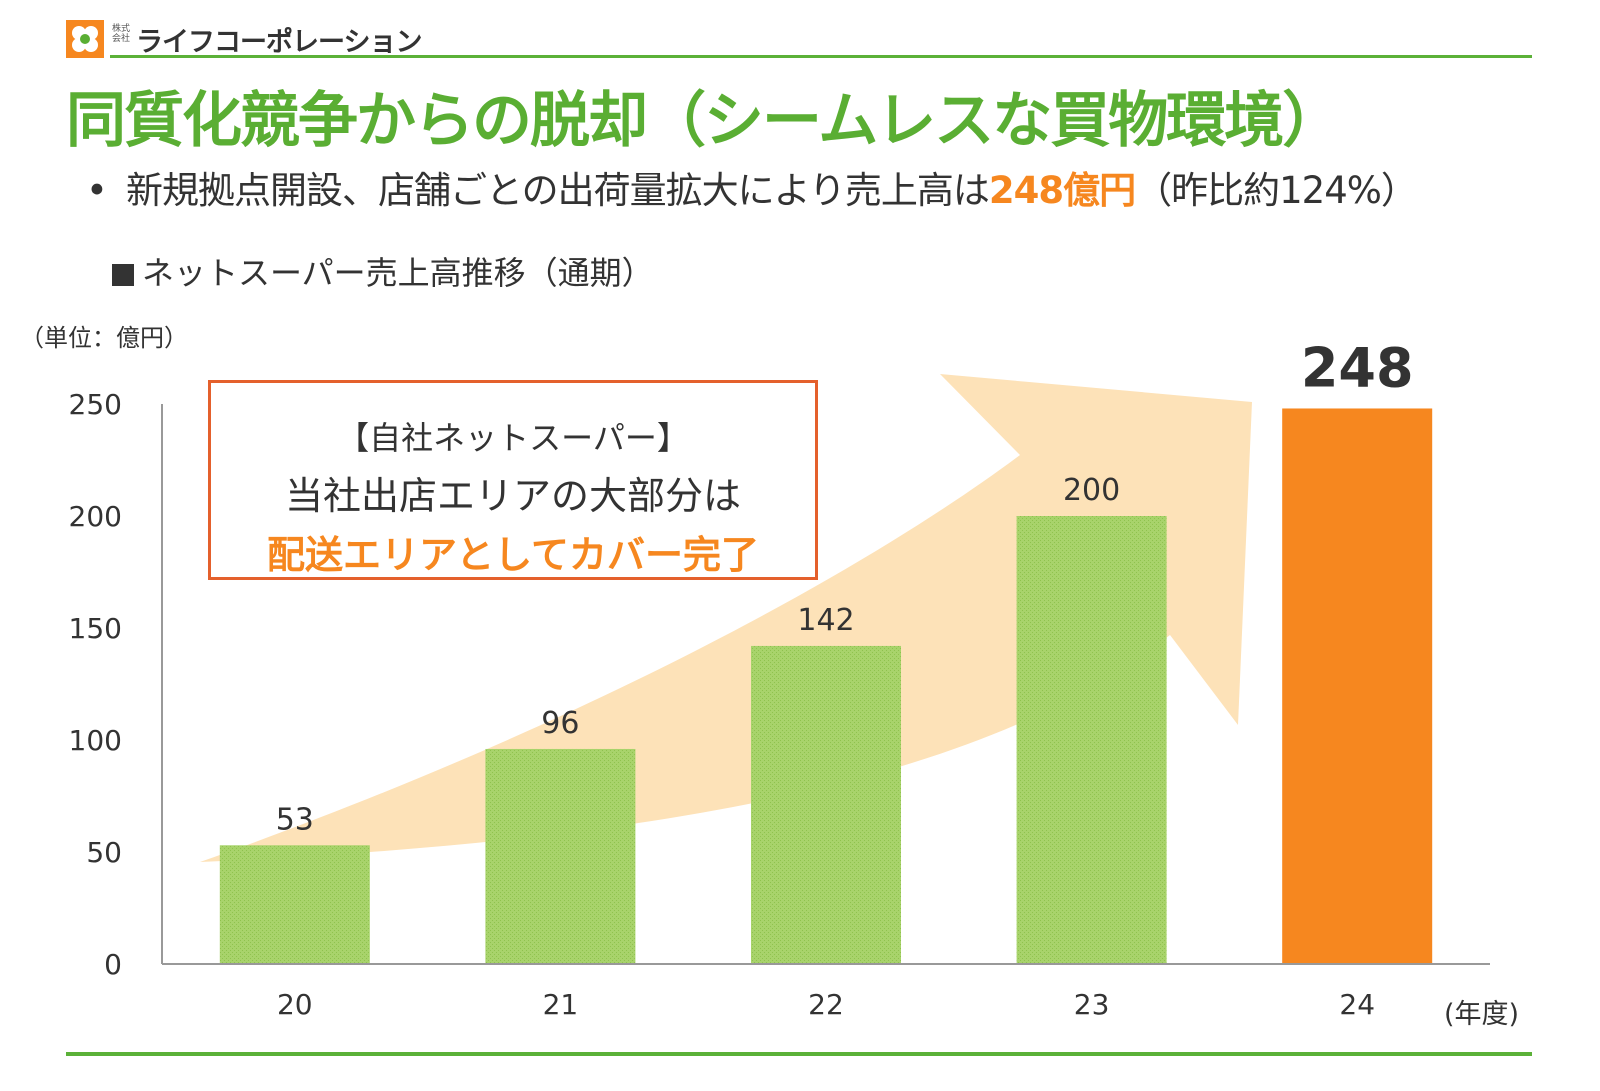 Image resolution: width=1600 pixels, height=1091 pixels. Describe the element at coordinates (95, 404) in the screenshot. I see `y-tick-label-250: 250` at that location.